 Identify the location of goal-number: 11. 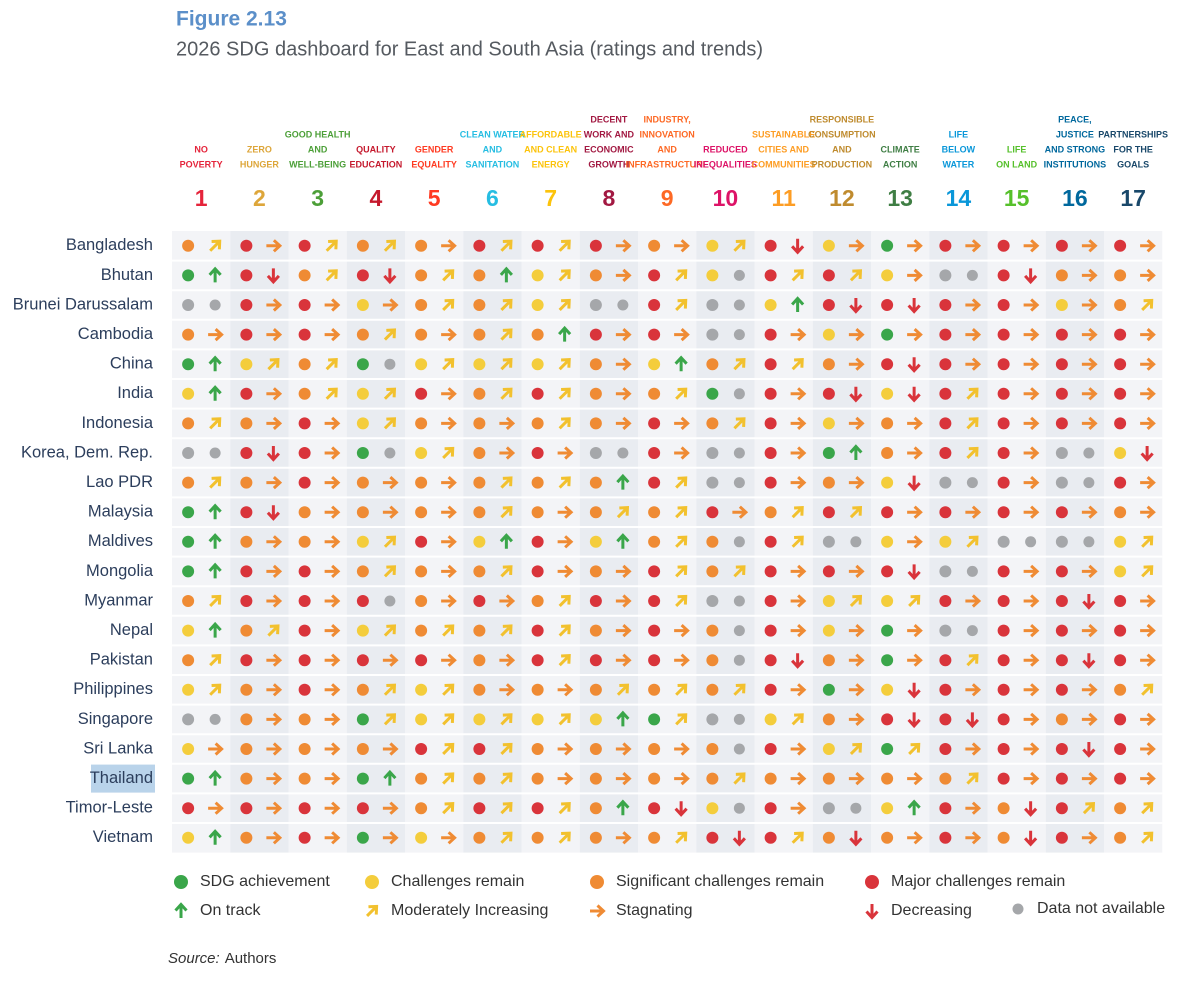
(783, 198).